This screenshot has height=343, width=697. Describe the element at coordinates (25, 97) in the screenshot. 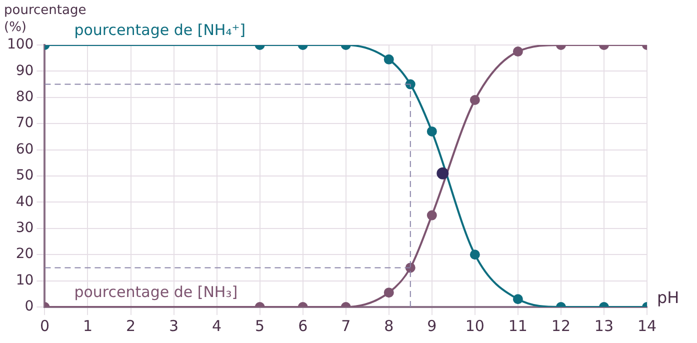

I see `y-tick-label: 80` at that location.